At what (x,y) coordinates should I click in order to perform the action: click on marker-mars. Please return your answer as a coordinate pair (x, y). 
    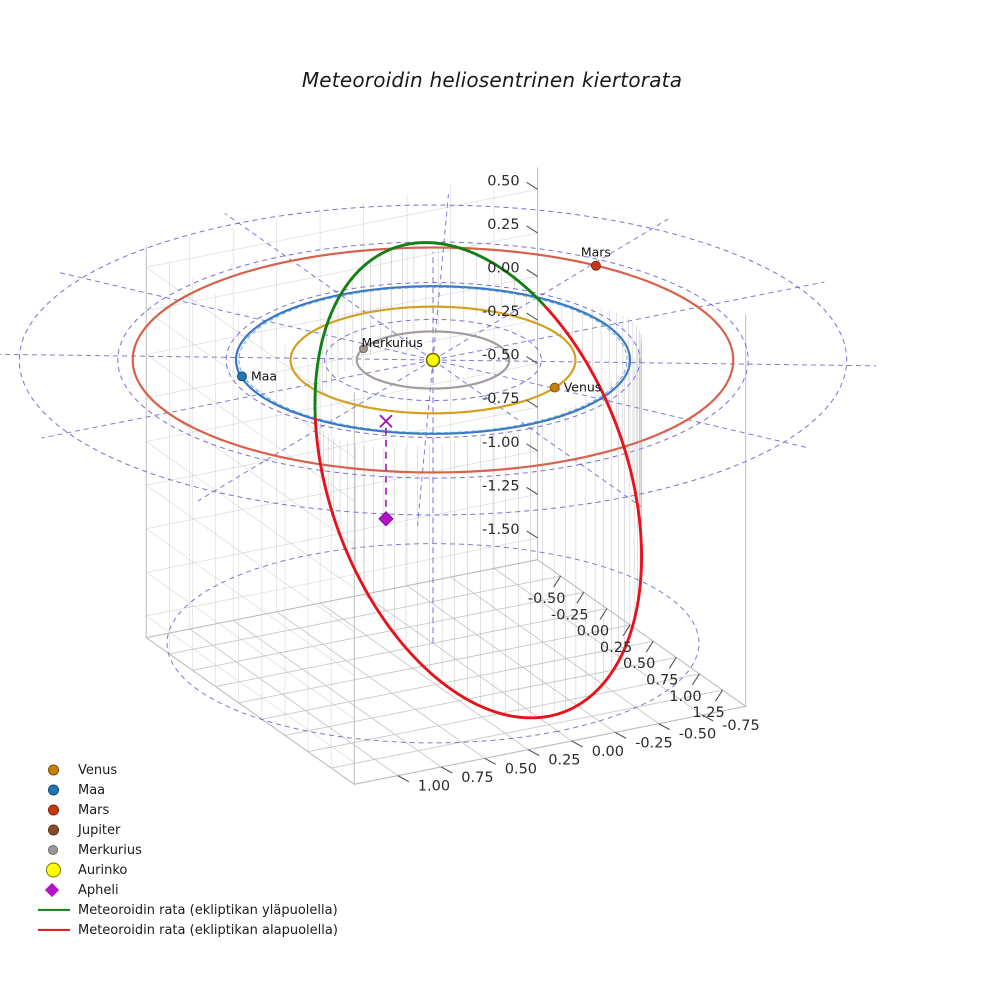
    Looking at the image, I should click on (595, 265).